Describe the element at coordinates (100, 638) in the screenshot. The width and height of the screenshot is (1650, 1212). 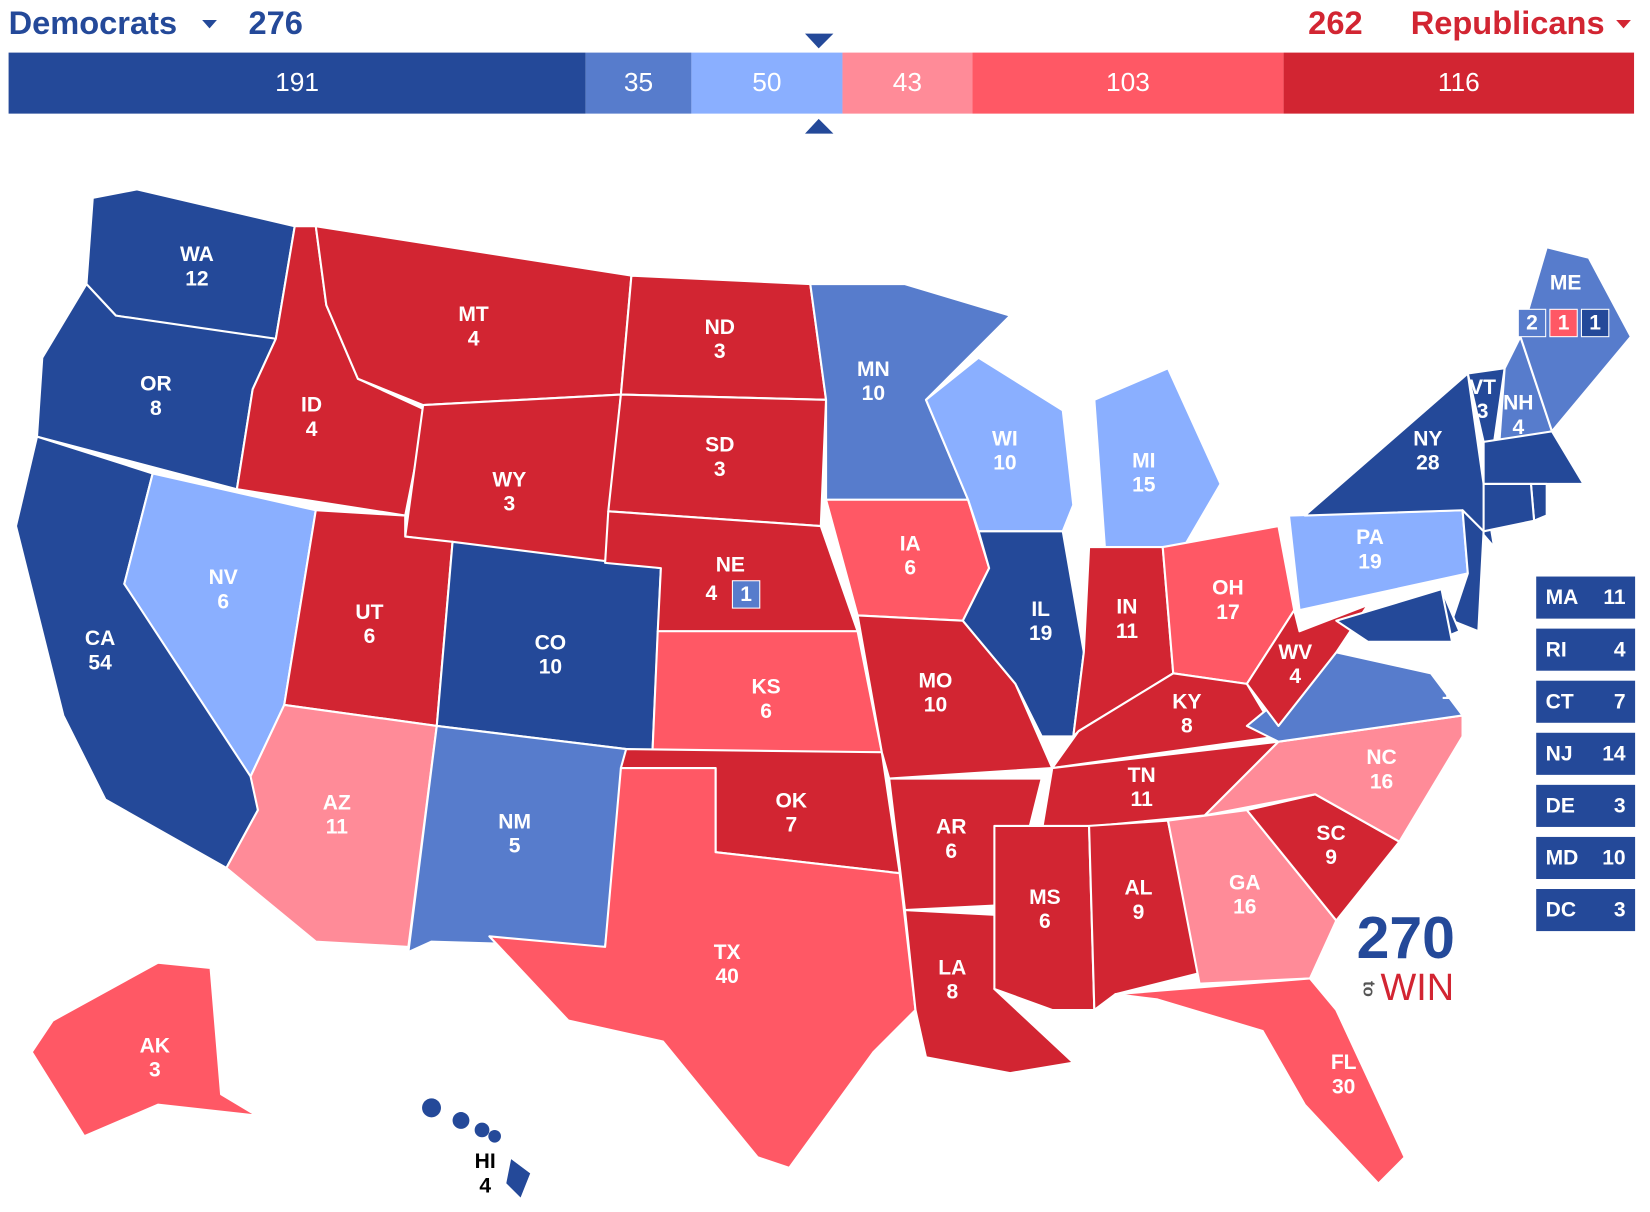
I see `state-abbr: CA` at that location.